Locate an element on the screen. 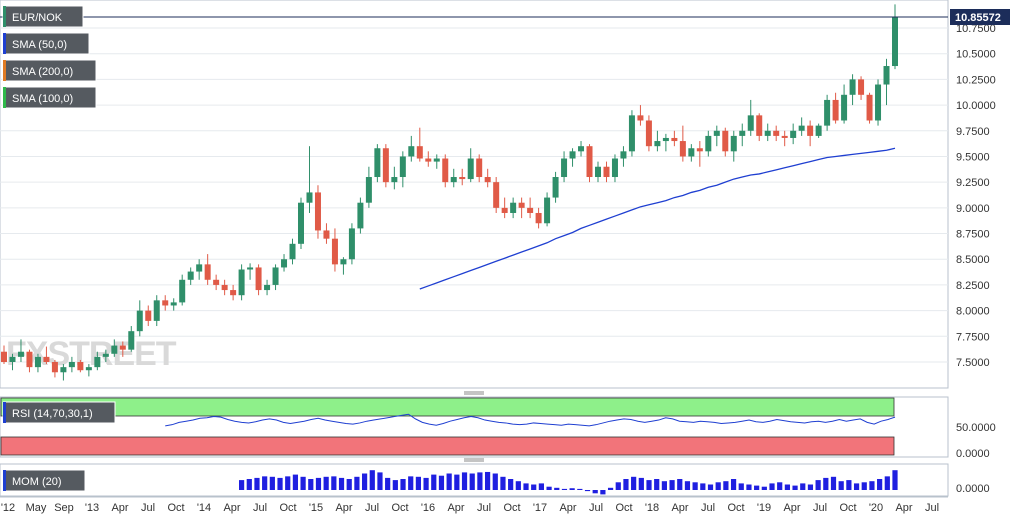 The image size is (1025, 521). momentum-bars is located at coordinates (568, 482).